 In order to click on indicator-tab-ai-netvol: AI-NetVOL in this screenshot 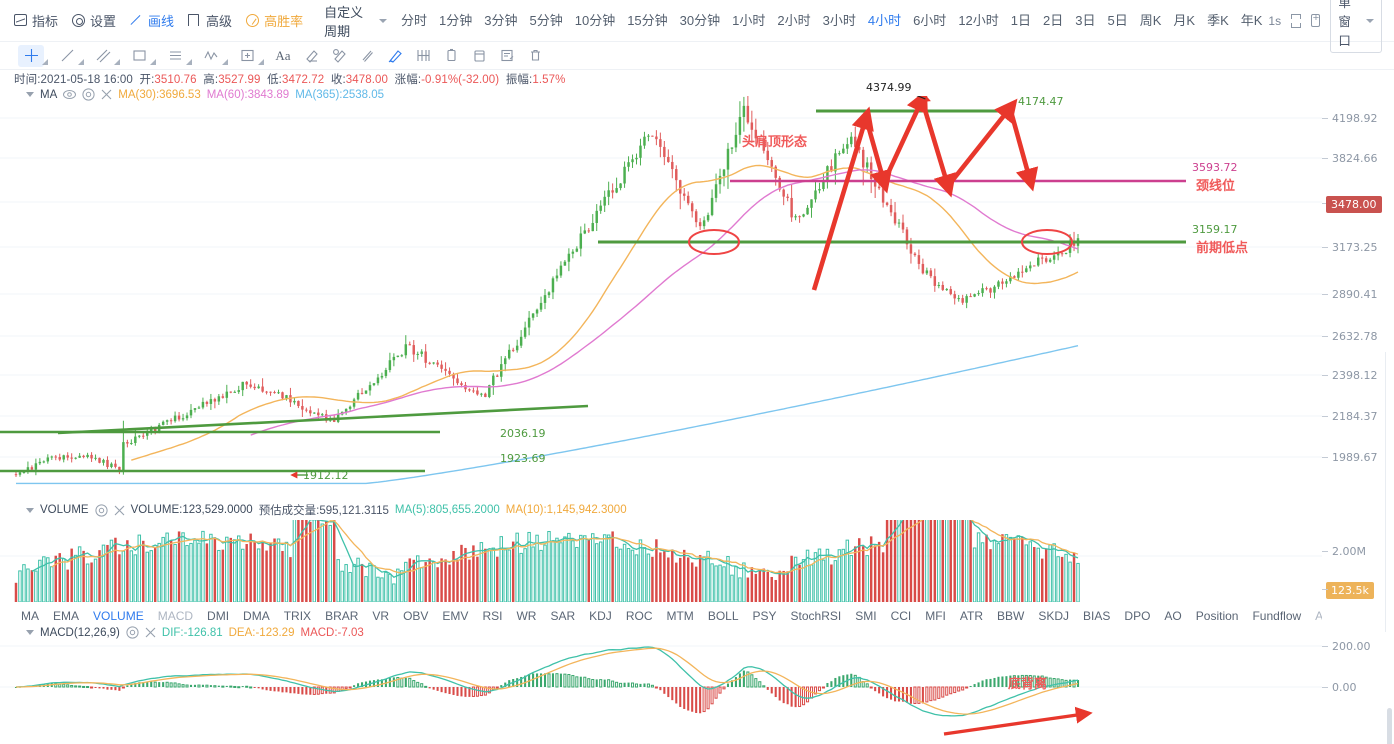, I will do `click(1318, 616)`.